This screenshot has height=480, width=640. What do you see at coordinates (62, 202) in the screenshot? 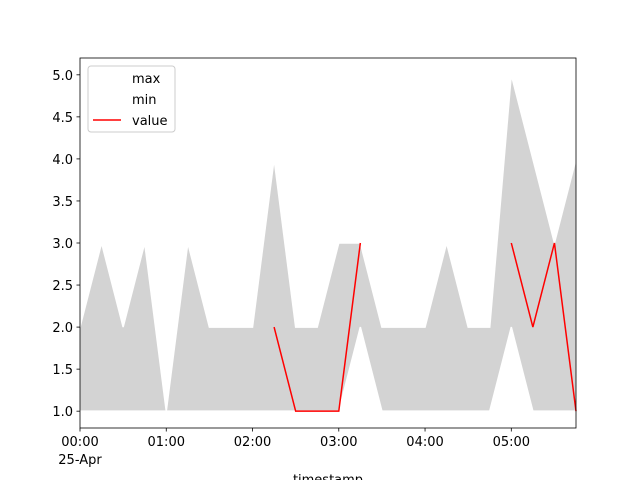
I see `y-tick-label: 3.5` at bounding box center [62, 202].